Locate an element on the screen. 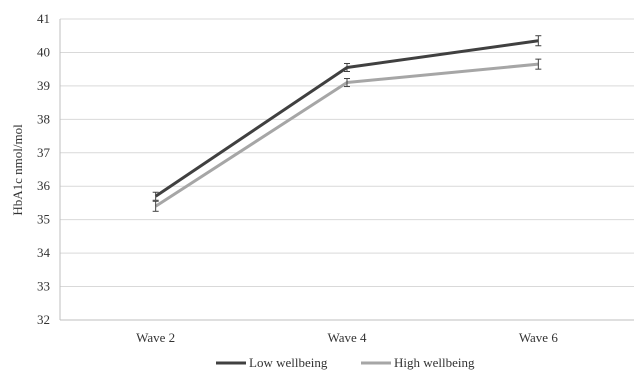 This screenshot has width=634, height=381. x-tick-label: Wave 4 is located at coordinates (347, 337).